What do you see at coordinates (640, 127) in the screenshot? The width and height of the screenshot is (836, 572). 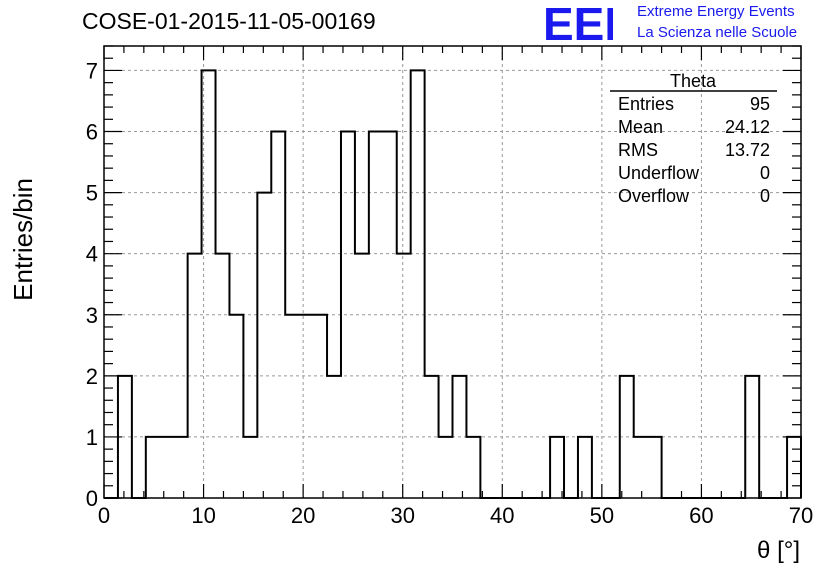 I see `stats-row-label: Mean` at bounding box center [640, 127].